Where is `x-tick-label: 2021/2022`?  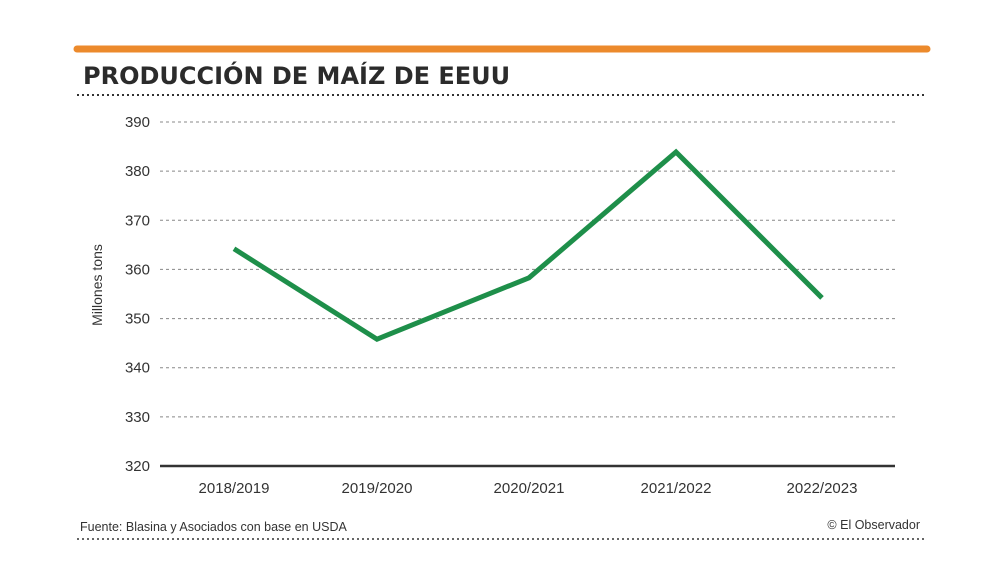 x-tick-label: 2021/2022 is located at coordinates (676, 488).